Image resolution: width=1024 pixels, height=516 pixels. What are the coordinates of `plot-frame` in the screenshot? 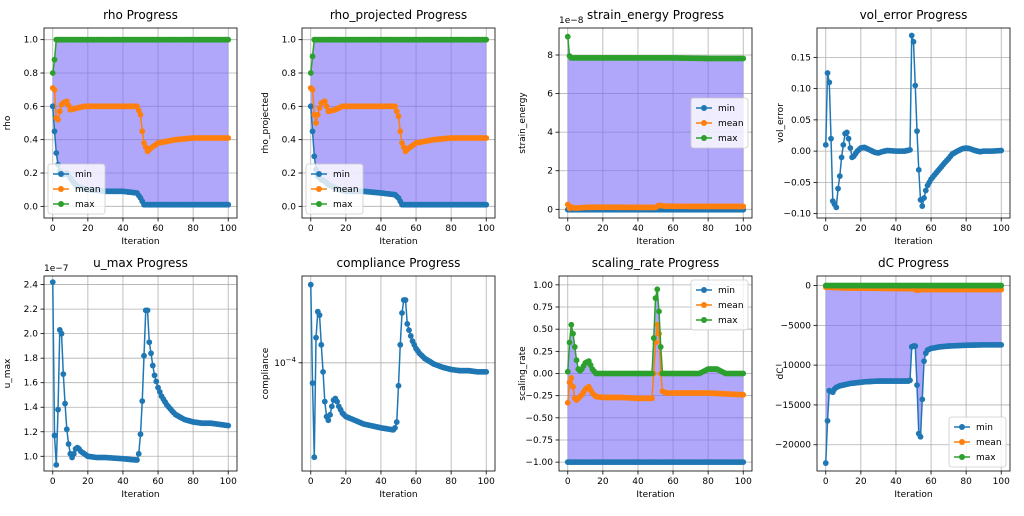 It's located at (398, 123).